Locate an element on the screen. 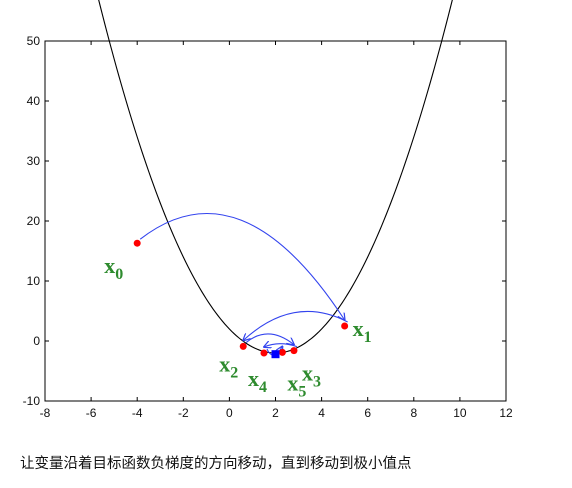 Image resolution: width=572 pixels, height=488 pixels. y-tick-label: -10 is located at coordinates (32, 401).